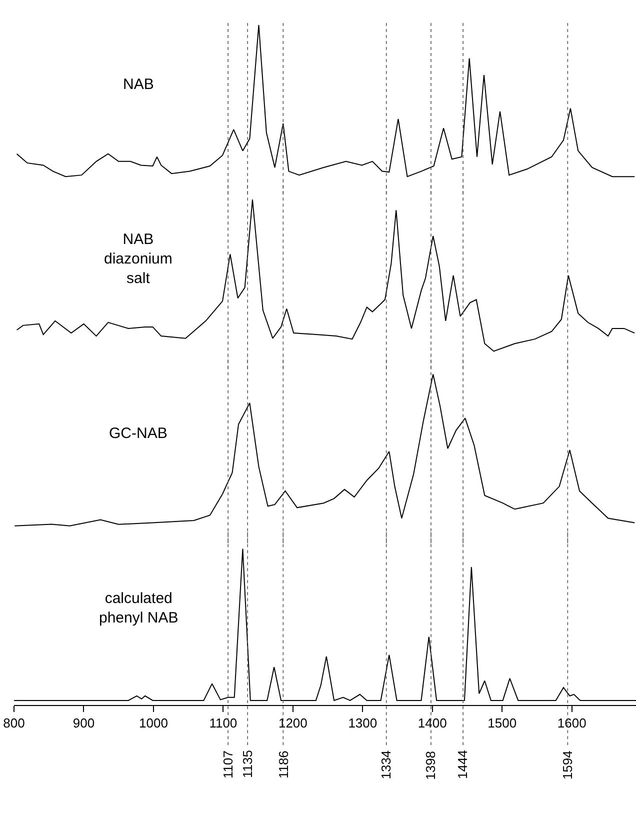 This screenshot has height=815, width=636. I want to click on ref-line-label: 1594, so click(567, 765).